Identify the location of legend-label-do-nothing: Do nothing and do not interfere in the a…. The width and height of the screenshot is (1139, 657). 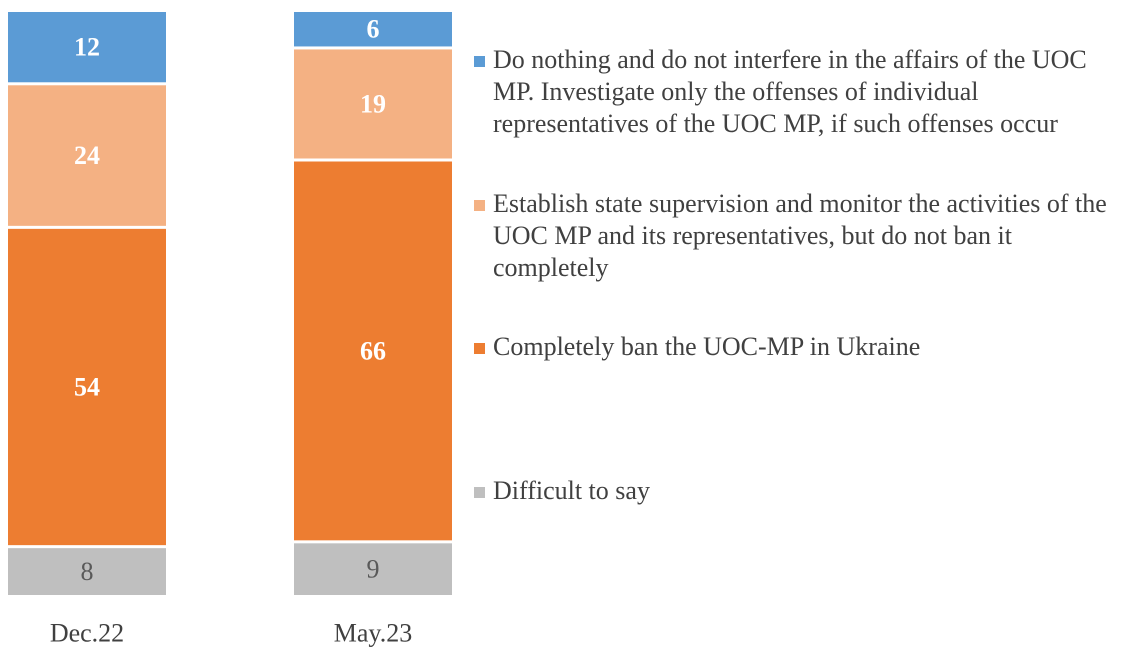
(790, 91).